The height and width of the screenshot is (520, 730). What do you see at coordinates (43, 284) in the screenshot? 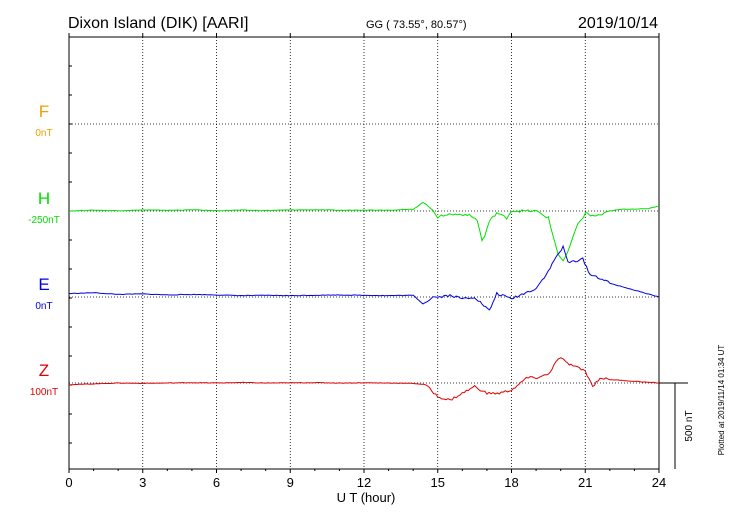
I see `series-name-label: E` at bounding box center [43, 284].